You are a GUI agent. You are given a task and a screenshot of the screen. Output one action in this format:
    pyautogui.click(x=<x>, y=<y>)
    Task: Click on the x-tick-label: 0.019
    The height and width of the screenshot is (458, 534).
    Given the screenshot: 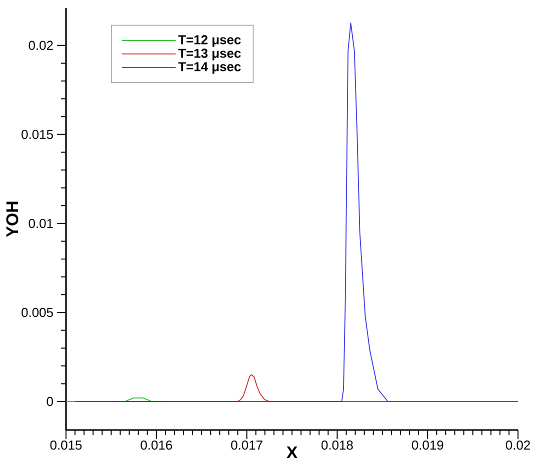 What is the action you would take?
    pyautogui.click(x=428, y=445)
    